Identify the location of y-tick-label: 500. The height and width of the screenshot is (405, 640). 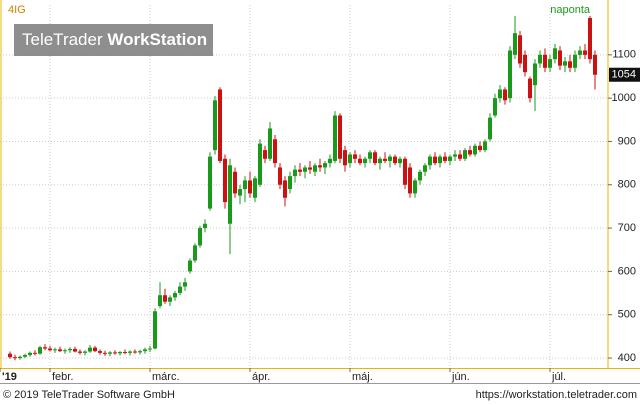
(627, 315).